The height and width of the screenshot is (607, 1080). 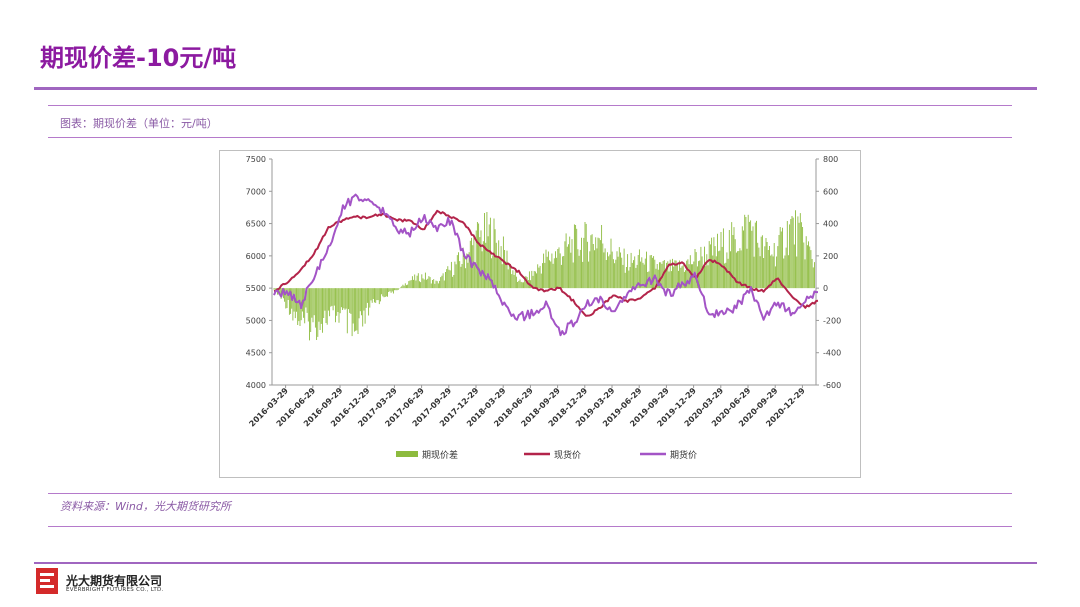 I want to click on caption-bottom-divider, so click(x=530, y=137).